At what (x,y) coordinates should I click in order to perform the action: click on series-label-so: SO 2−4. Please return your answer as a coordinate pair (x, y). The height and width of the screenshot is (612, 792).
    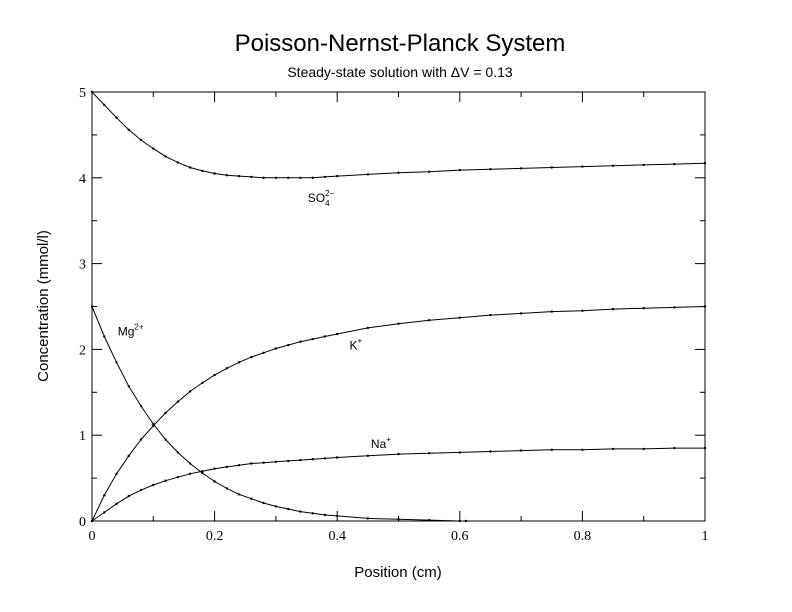
    Looking at the image, I should click on (321, 198).